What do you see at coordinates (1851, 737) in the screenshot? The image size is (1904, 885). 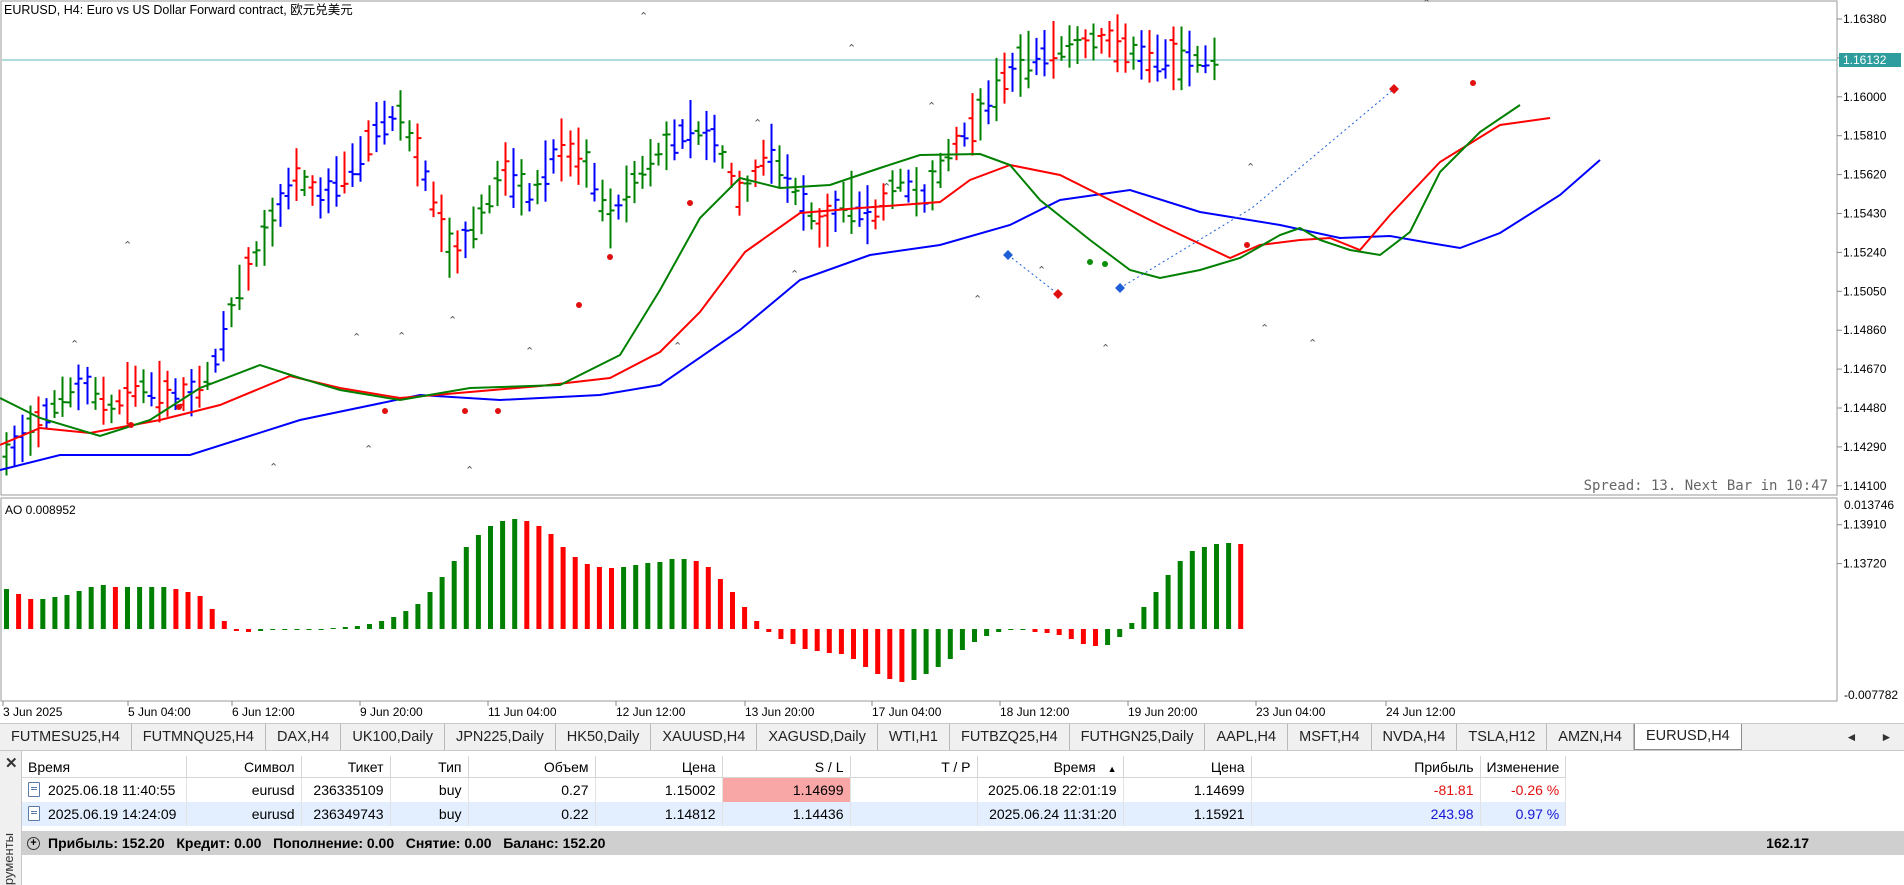 I see `tab-prev-icon: ◄` at bounding box center [1851, 737].